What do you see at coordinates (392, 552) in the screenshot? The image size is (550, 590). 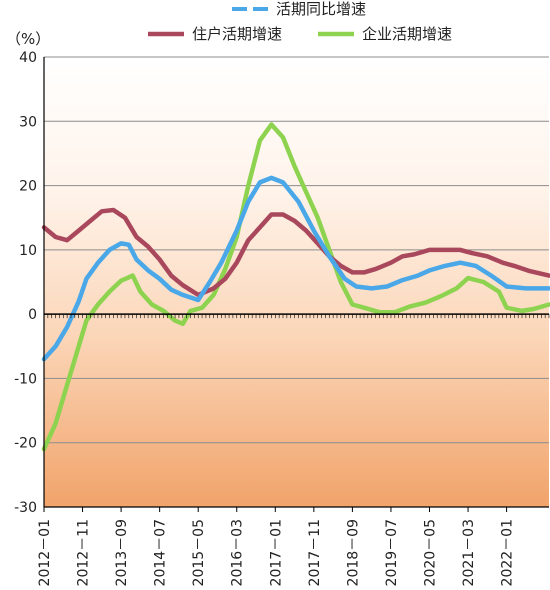 I see `x-tick-label: 2019－07` at bounding box center [392, 552].